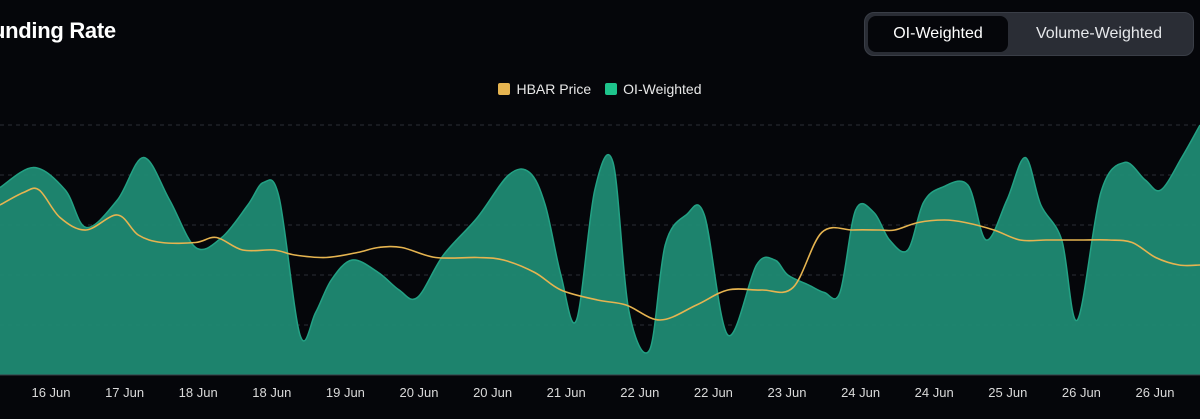 The height and width of the screenshot is (419, 1200). I want to click on weighting-toggle: OI-Weighted Volume-Weighted, so click(1029, 34).